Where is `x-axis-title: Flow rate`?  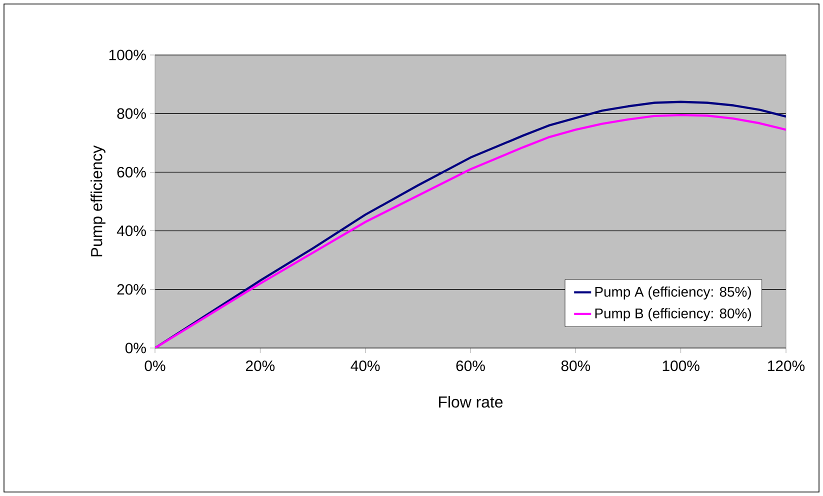
x-axis-title: Flow rate is located at coordinates (471, 402).